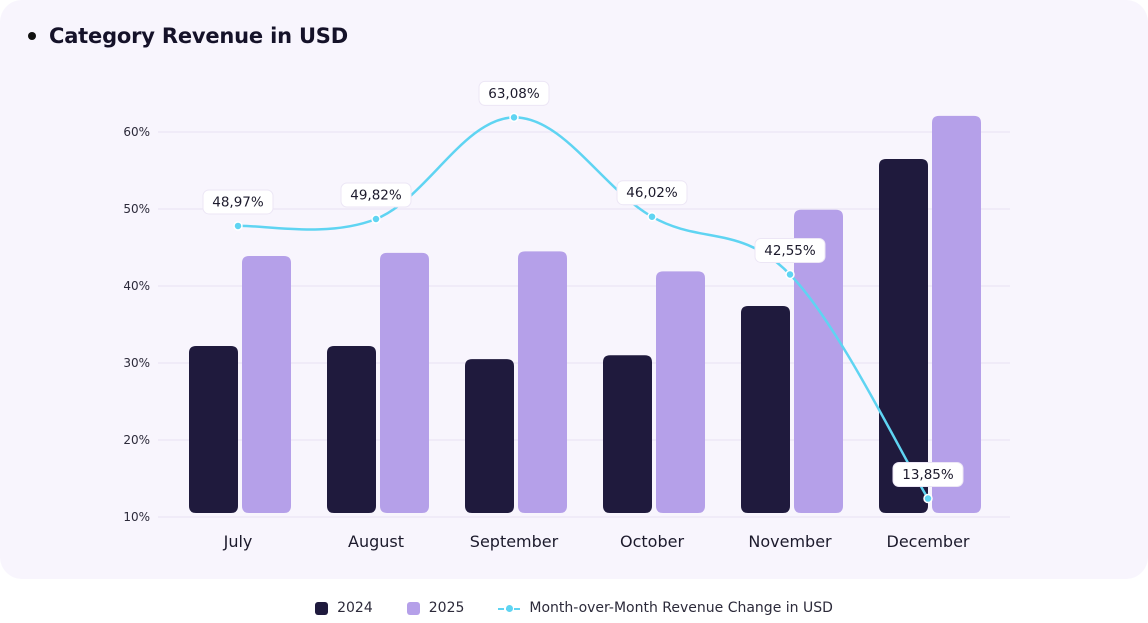 Image resolution: width=1148 pixels, height=623 pixels. What do you see at coordinates (266, 384) in the screenshot?
I see `bar-2025-july` at bounding box center [266, 384].